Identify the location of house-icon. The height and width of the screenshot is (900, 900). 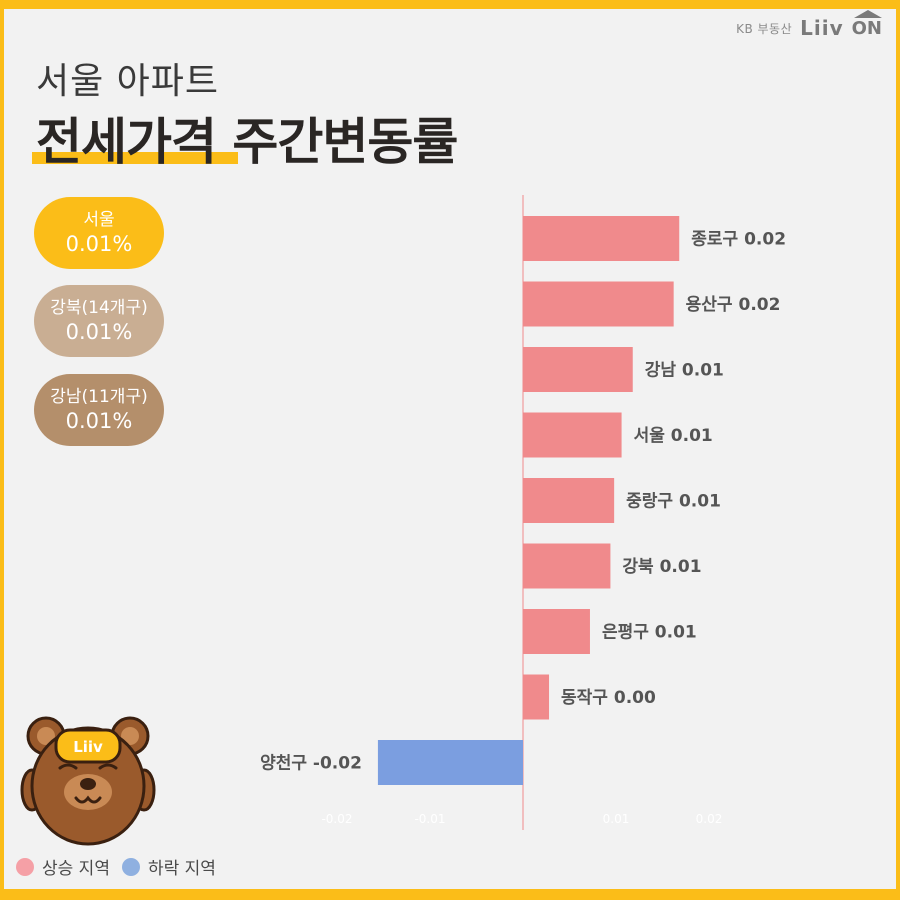
(867, 13).